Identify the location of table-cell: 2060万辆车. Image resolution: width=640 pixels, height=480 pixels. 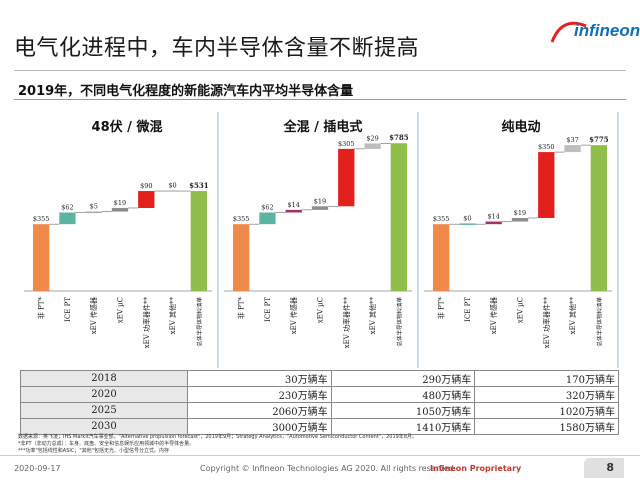
(259, 410).